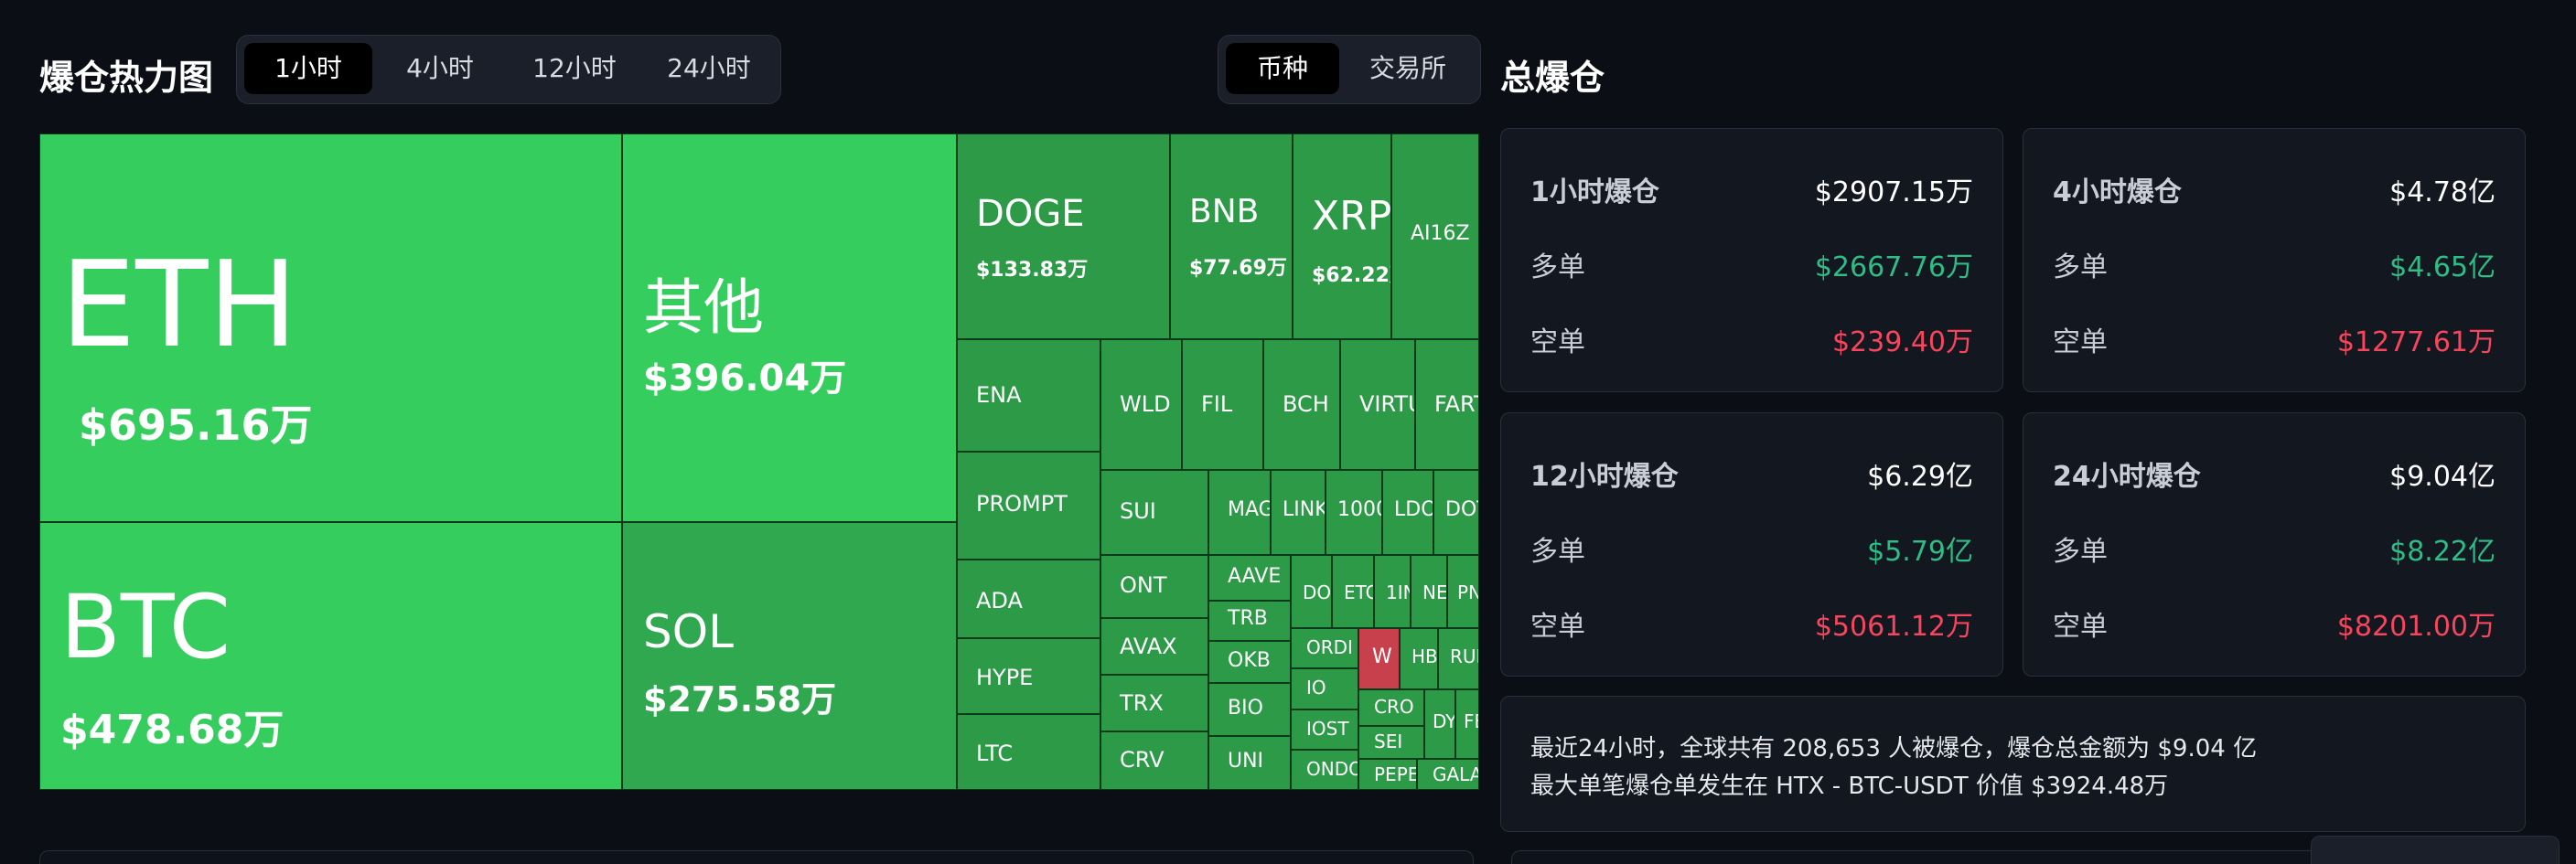 The width and height of the screenshot is (2576, 864). I want to click on note-line-2: 最大单笔爆仓单发生在 HTX - BTC-USDT 价值 $3924.48万, so click(1850, 786).